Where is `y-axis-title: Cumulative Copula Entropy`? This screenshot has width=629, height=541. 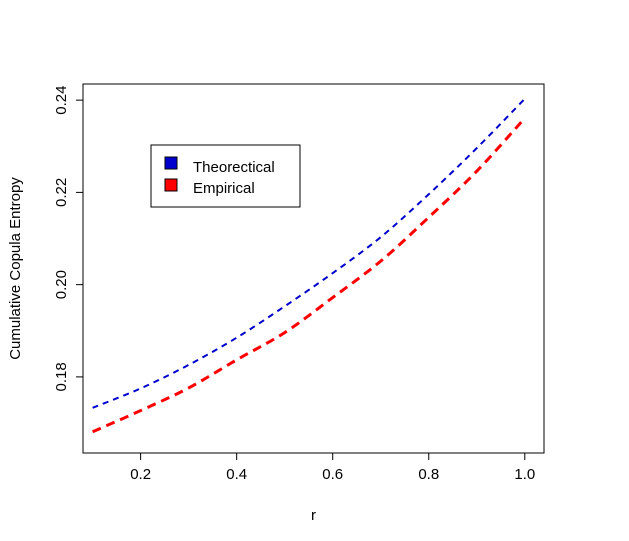
y-axis-title: Cumulative Copula Entropy is located at coordinates (15, 268).